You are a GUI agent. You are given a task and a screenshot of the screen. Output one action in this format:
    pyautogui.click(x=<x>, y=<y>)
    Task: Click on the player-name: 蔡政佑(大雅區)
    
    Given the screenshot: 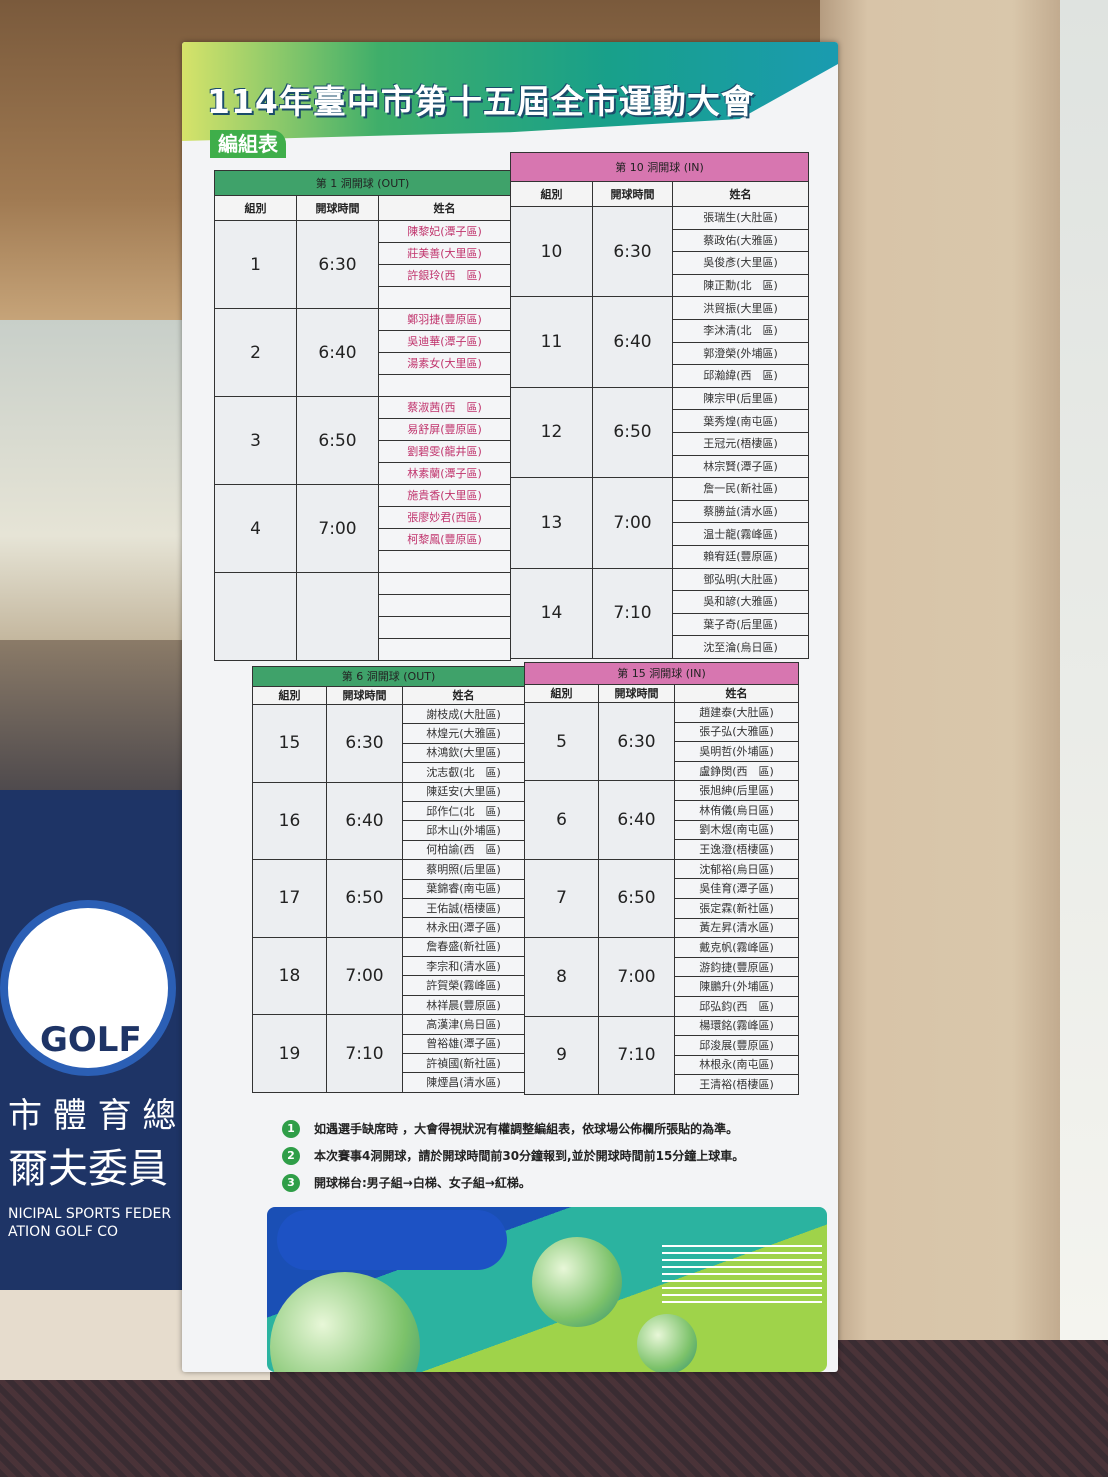 What is the action you would take?
    pyautogui.click(x=740, y=240)
    